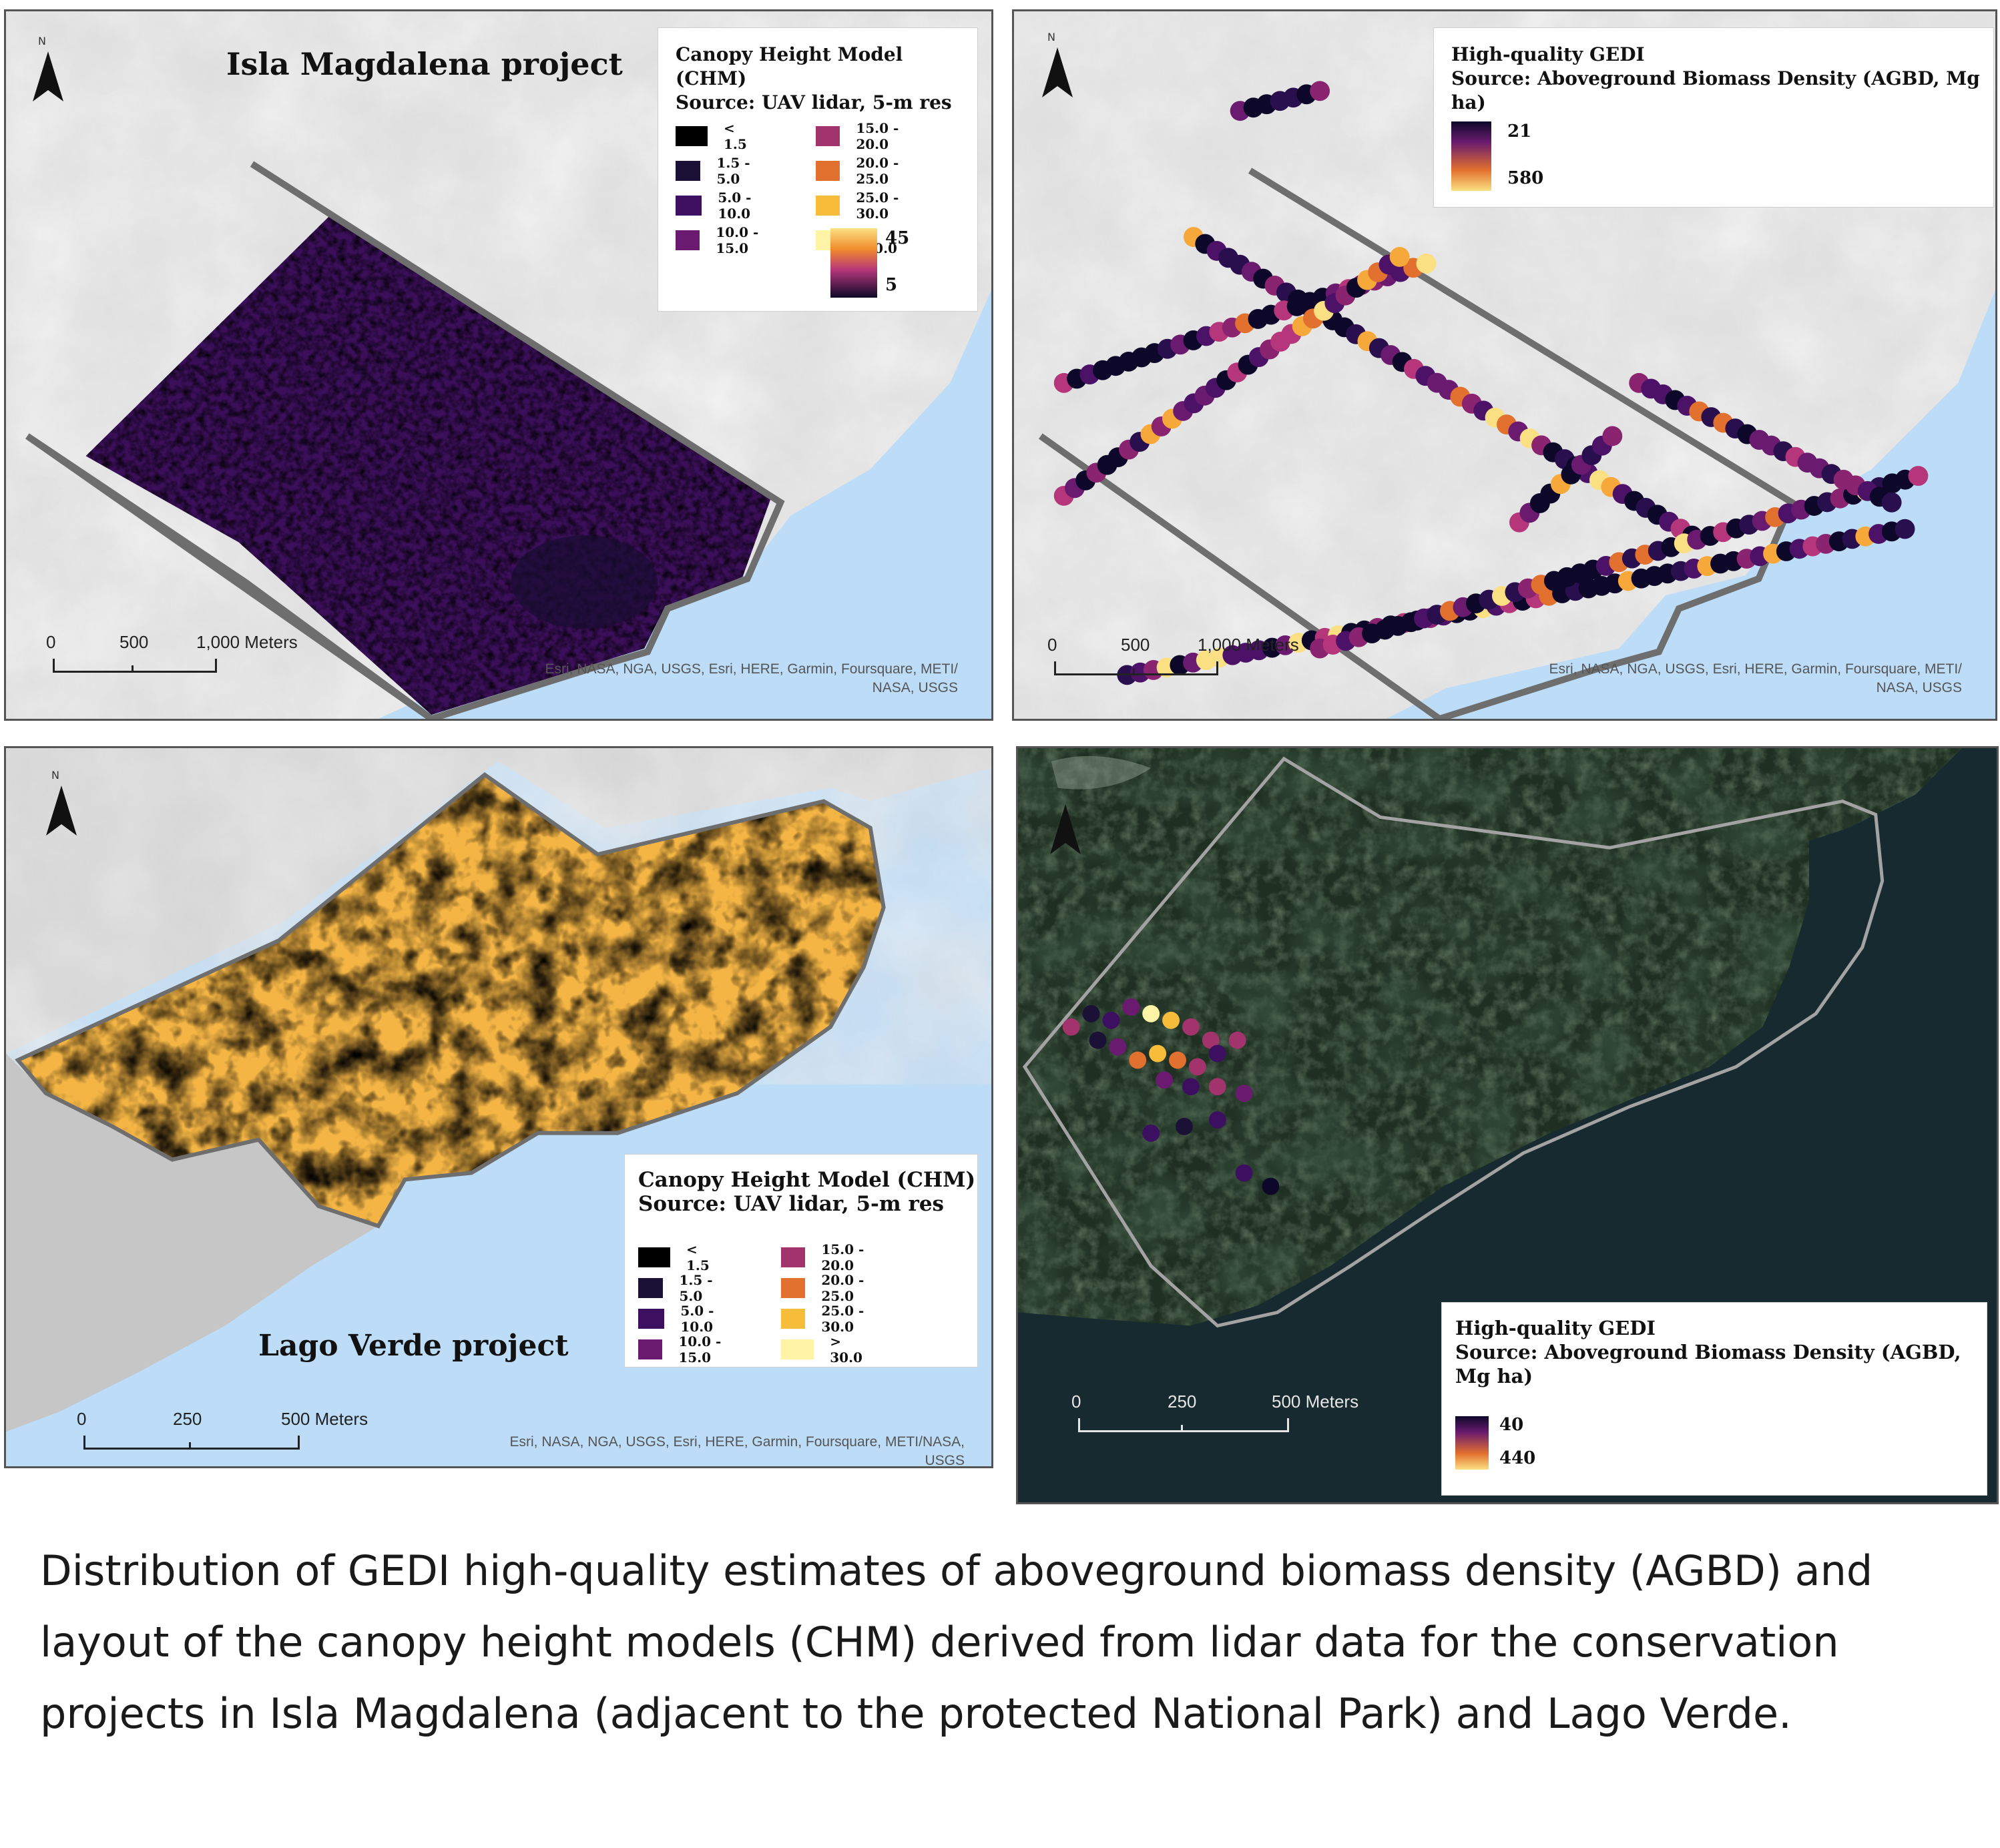 Image resolution: width=2000 pixels, height=1848 pixels. Describe the element at coordinates (1511, 1425) in the screenshot. I see `ramp-min-label: 40` at that location.